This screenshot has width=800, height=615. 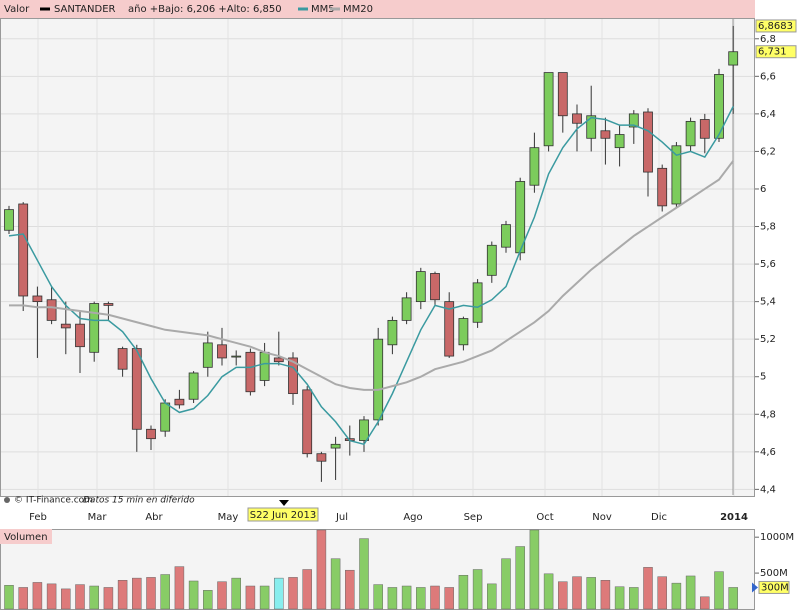 I want to click on price-label: 6,8683, so click(x=775, y=26).